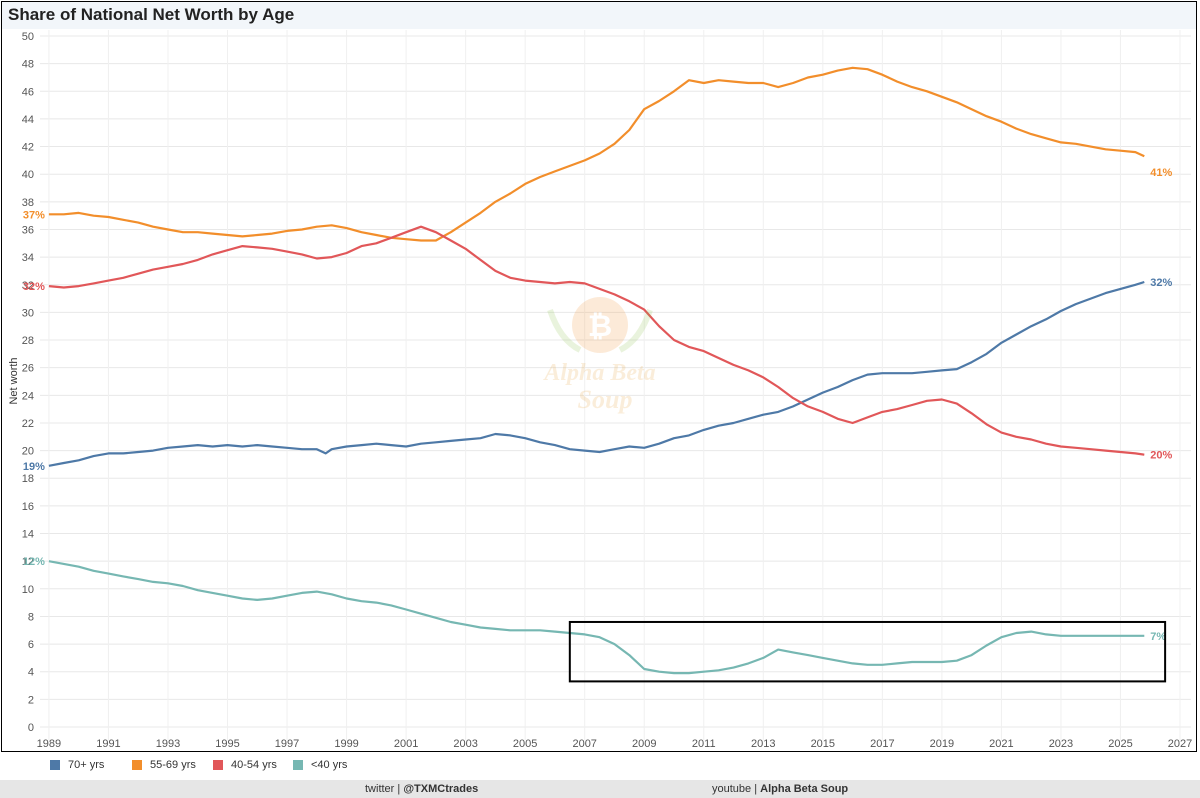  Describe the element at coordinates (28, 92) in the screenshot. I see `y-tick-label: 46` at that location.